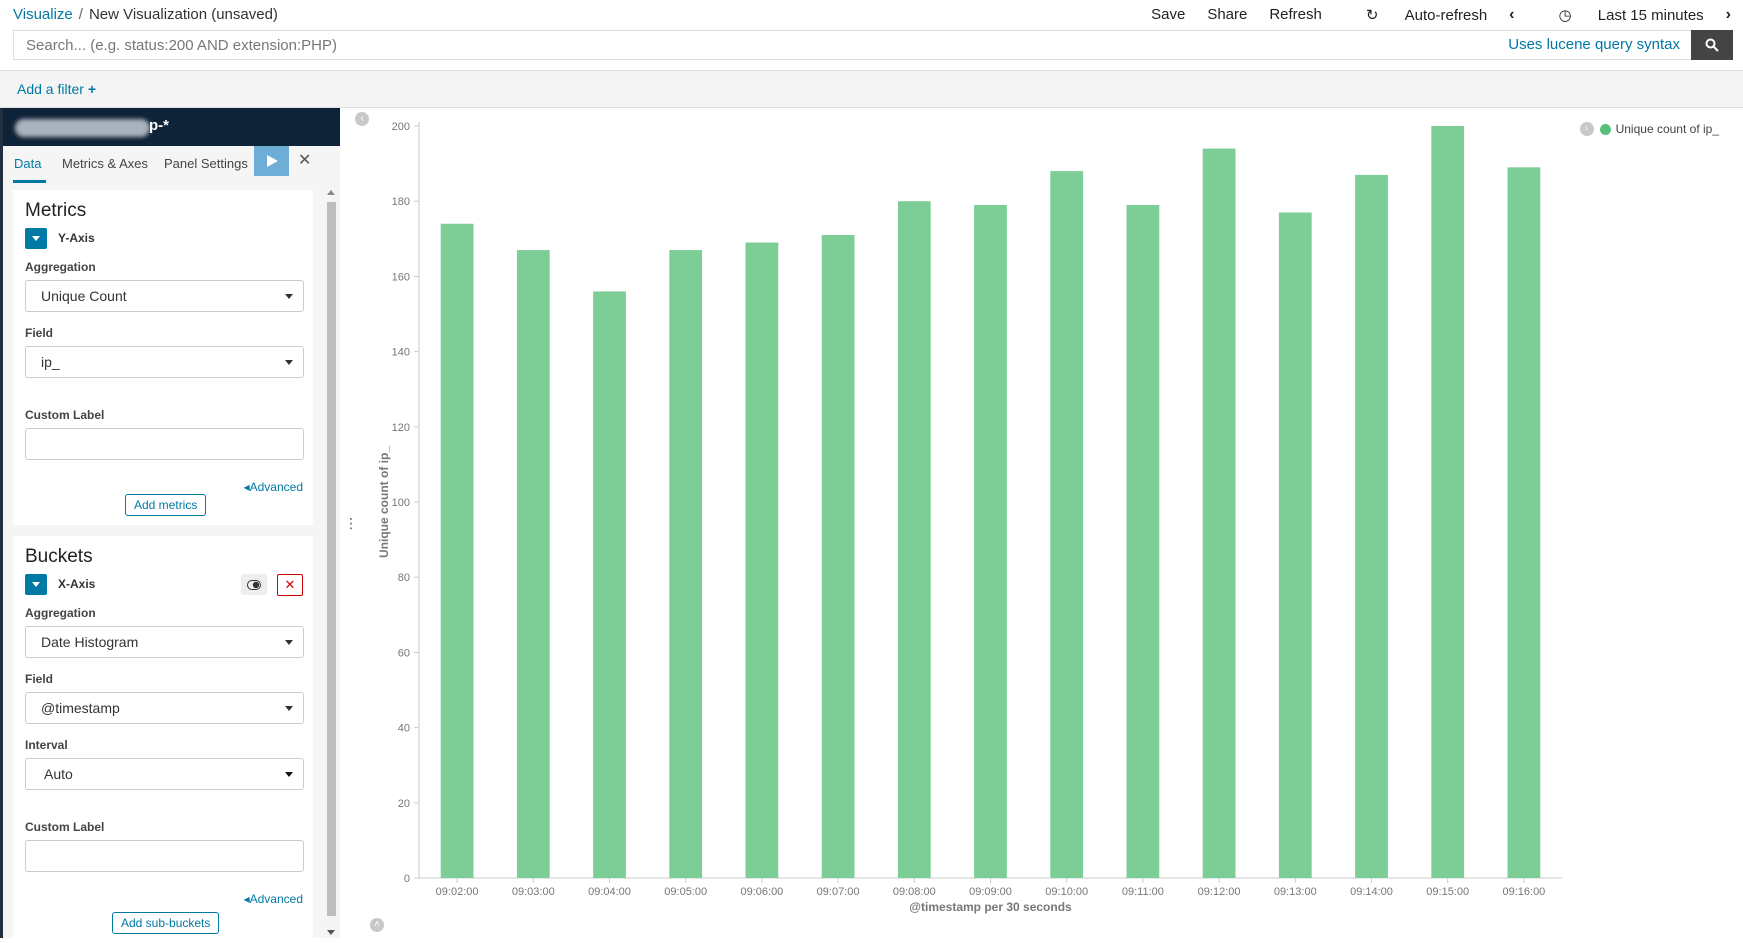 The width and height of the screenshot is (1743, 943). I want to click on search-input, so click(754, 45).